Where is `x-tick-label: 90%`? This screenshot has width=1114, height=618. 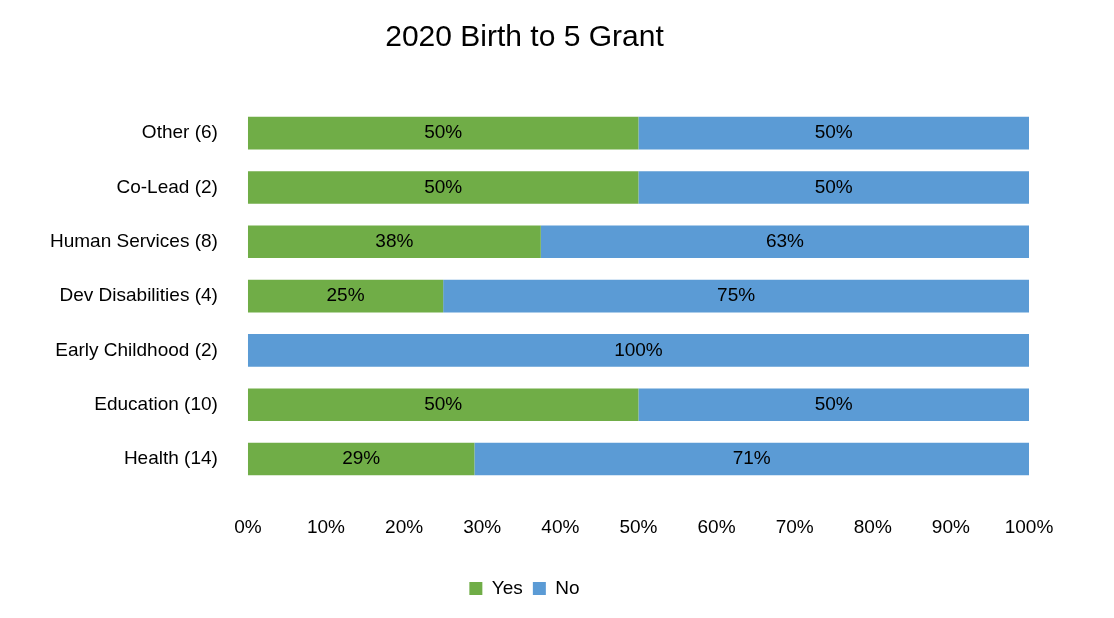
x-tick-label: 90% is located at coordinates (951, 526).